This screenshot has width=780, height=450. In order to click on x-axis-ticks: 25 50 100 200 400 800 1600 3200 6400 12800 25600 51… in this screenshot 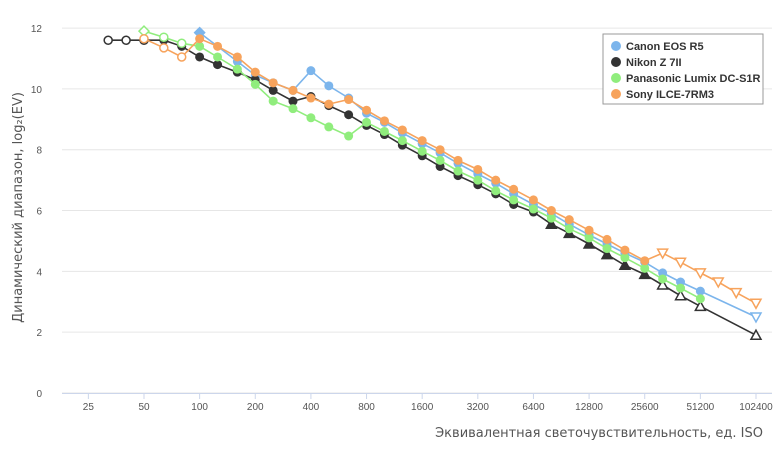, I will do `click(428, 403)`.